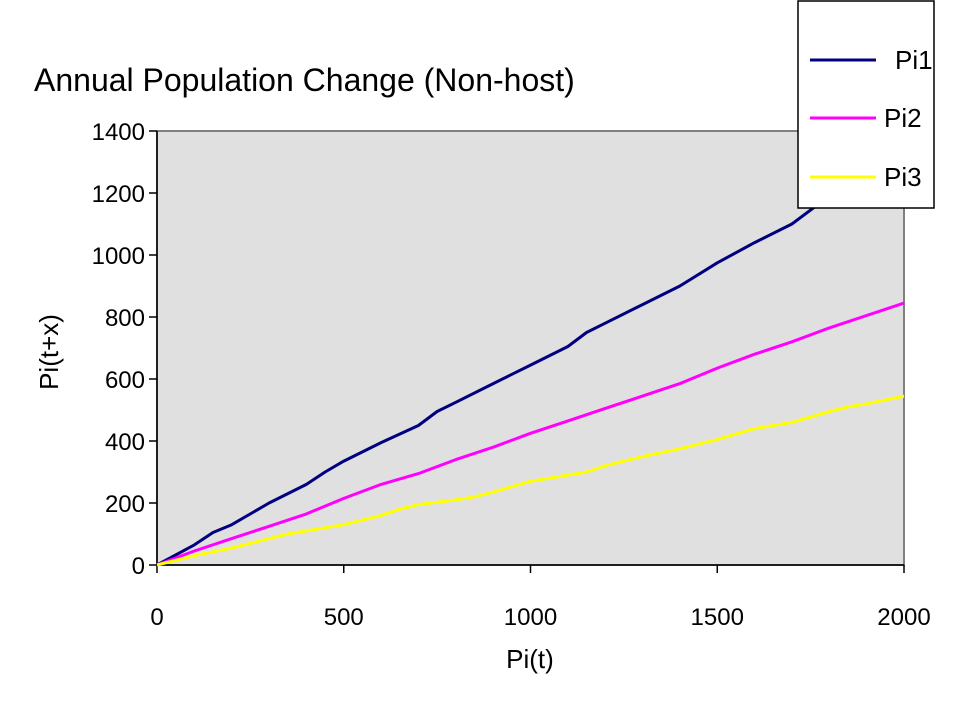 The width and height of the screenshot is (960, 720). I want to click on y-tick-label: 1400, so click(118, 132).